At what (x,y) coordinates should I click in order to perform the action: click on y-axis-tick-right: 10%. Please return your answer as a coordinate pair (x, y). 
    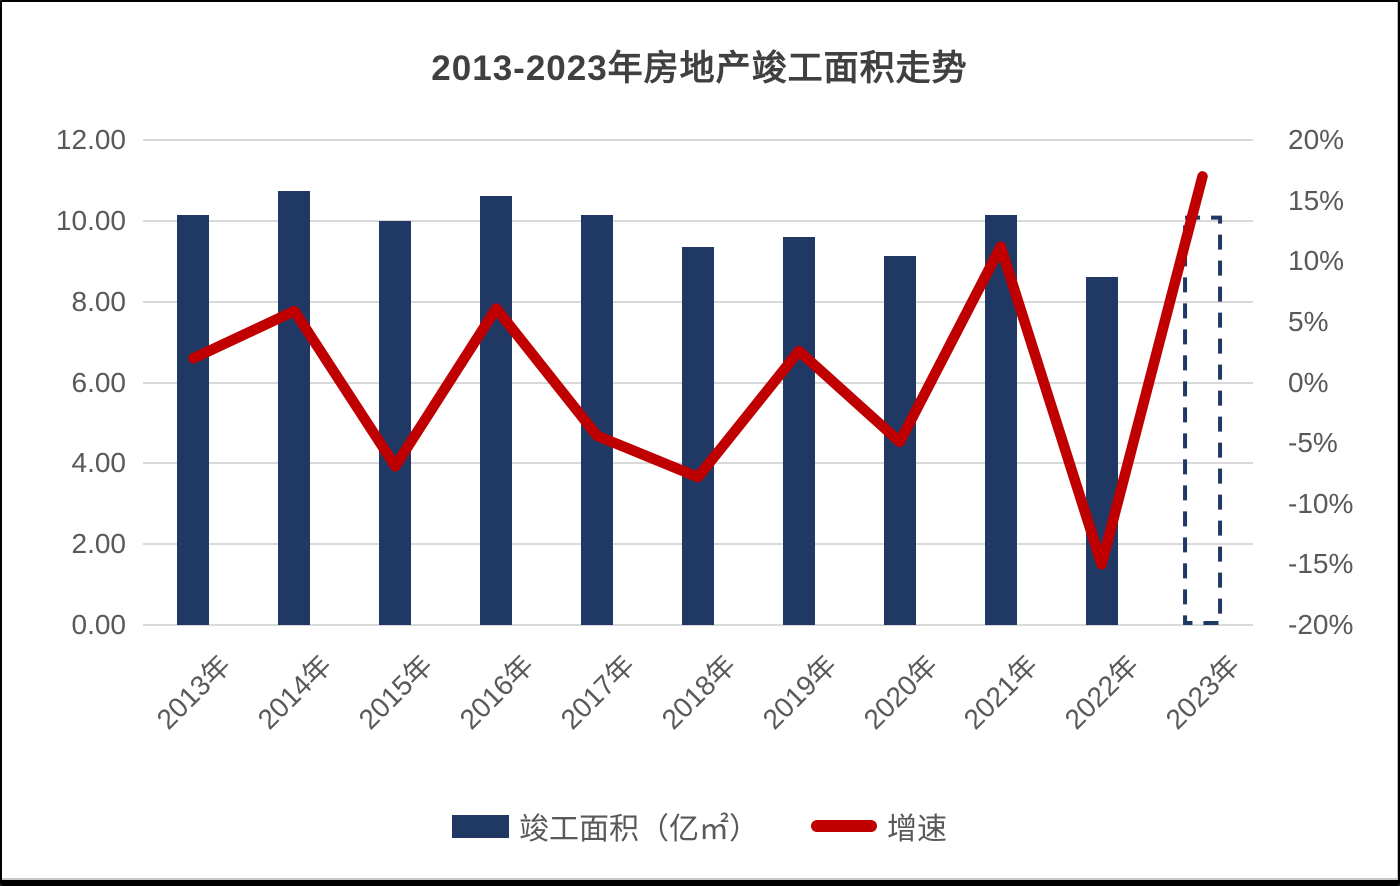
    Looking at the image, I should click on (1316, 261).